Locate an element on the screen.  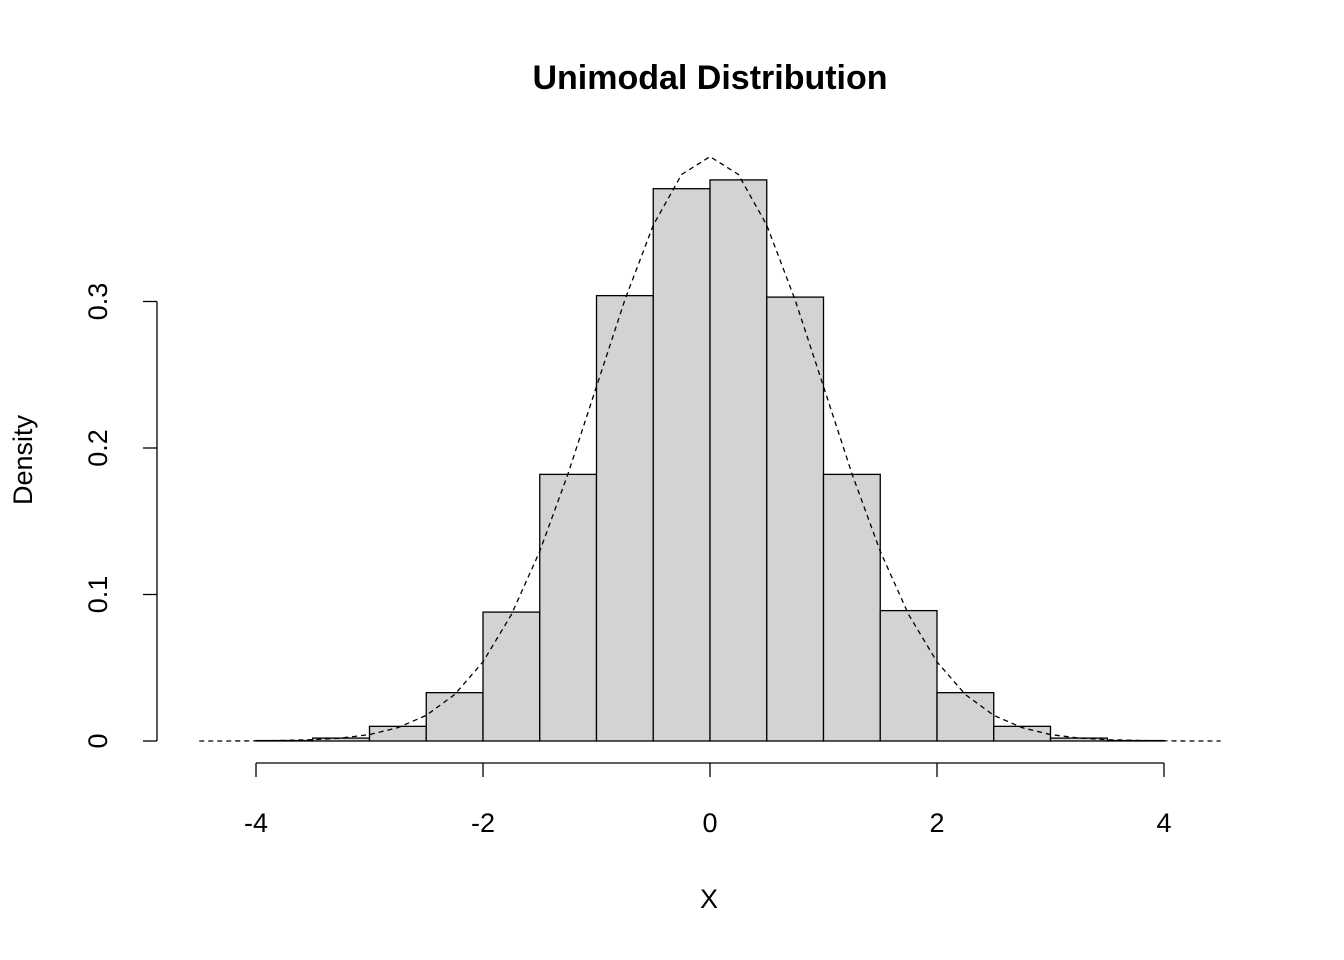
y-tick-label: 0.2 is located at coordinates (98, 448).